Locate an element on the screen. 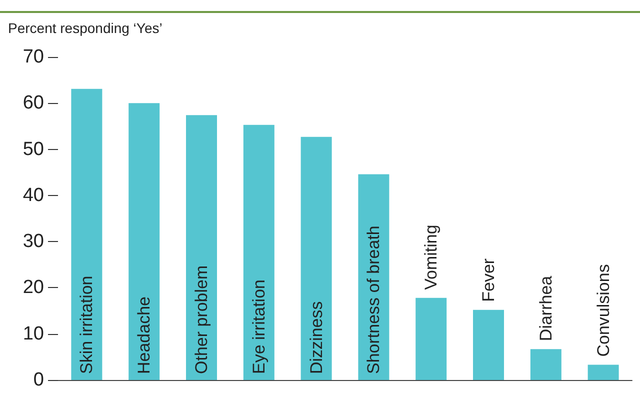  x-tick-label: Fever is located at coordinates (488, 280).